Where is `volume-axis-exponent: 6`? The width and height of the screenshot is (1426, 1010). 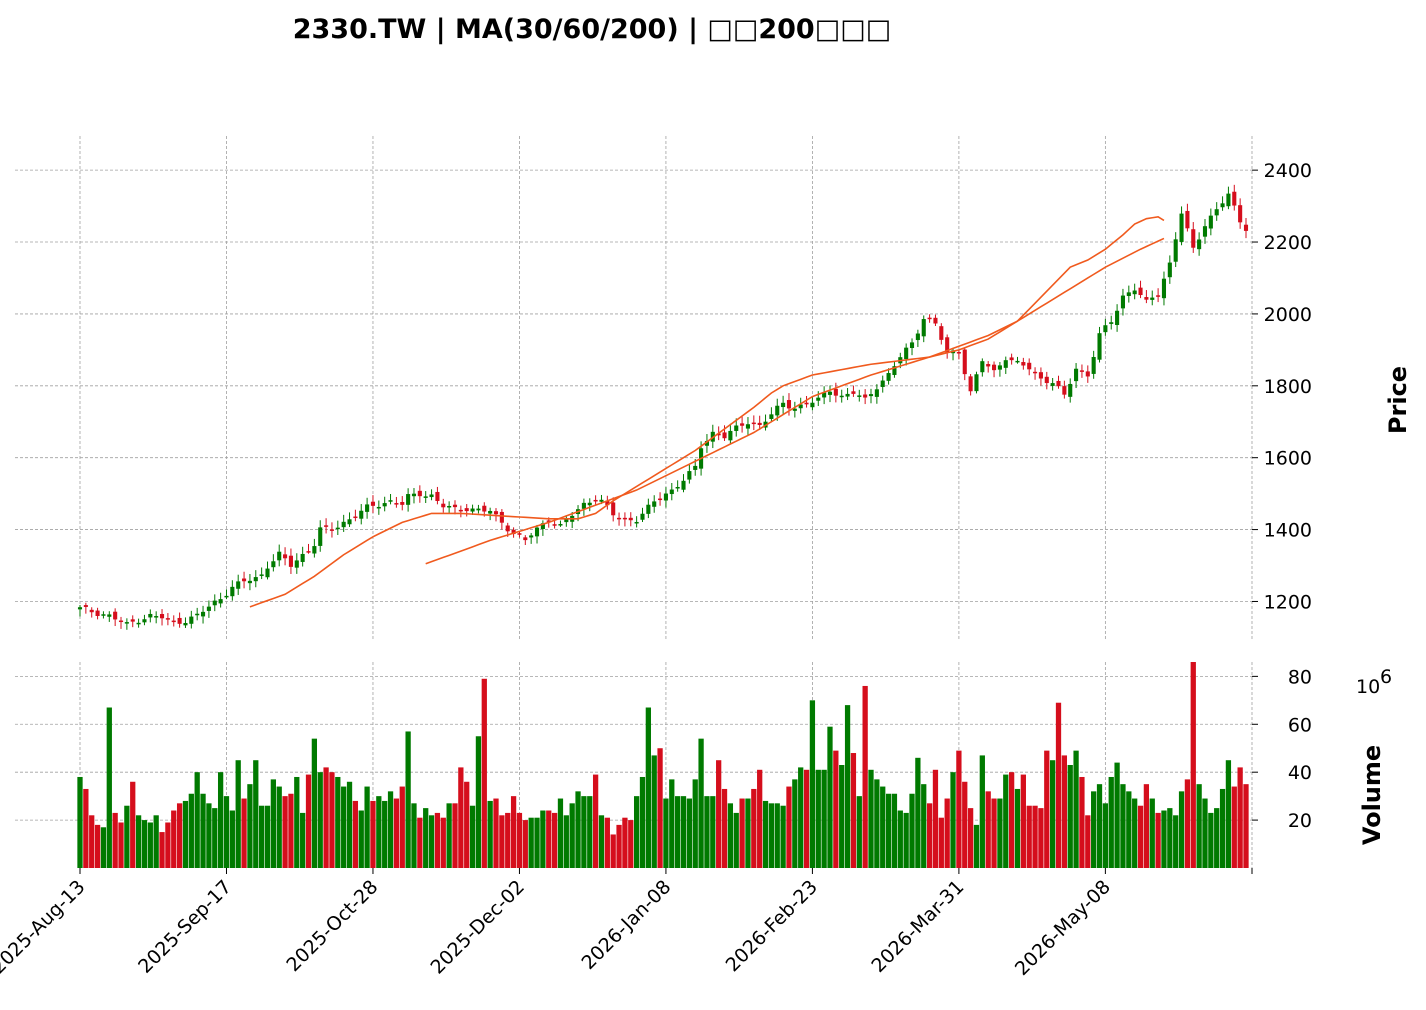 volume-axis-exponent: 6 is located at coordinates (1386, 677).